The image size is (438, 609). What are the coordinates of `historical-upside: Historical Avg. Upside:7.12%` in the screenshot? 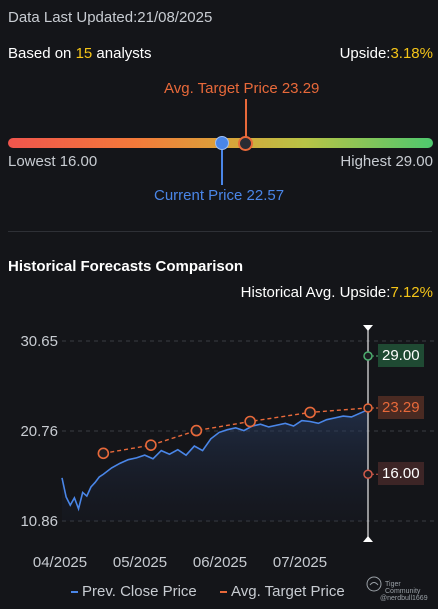 It's located at (337, 292).